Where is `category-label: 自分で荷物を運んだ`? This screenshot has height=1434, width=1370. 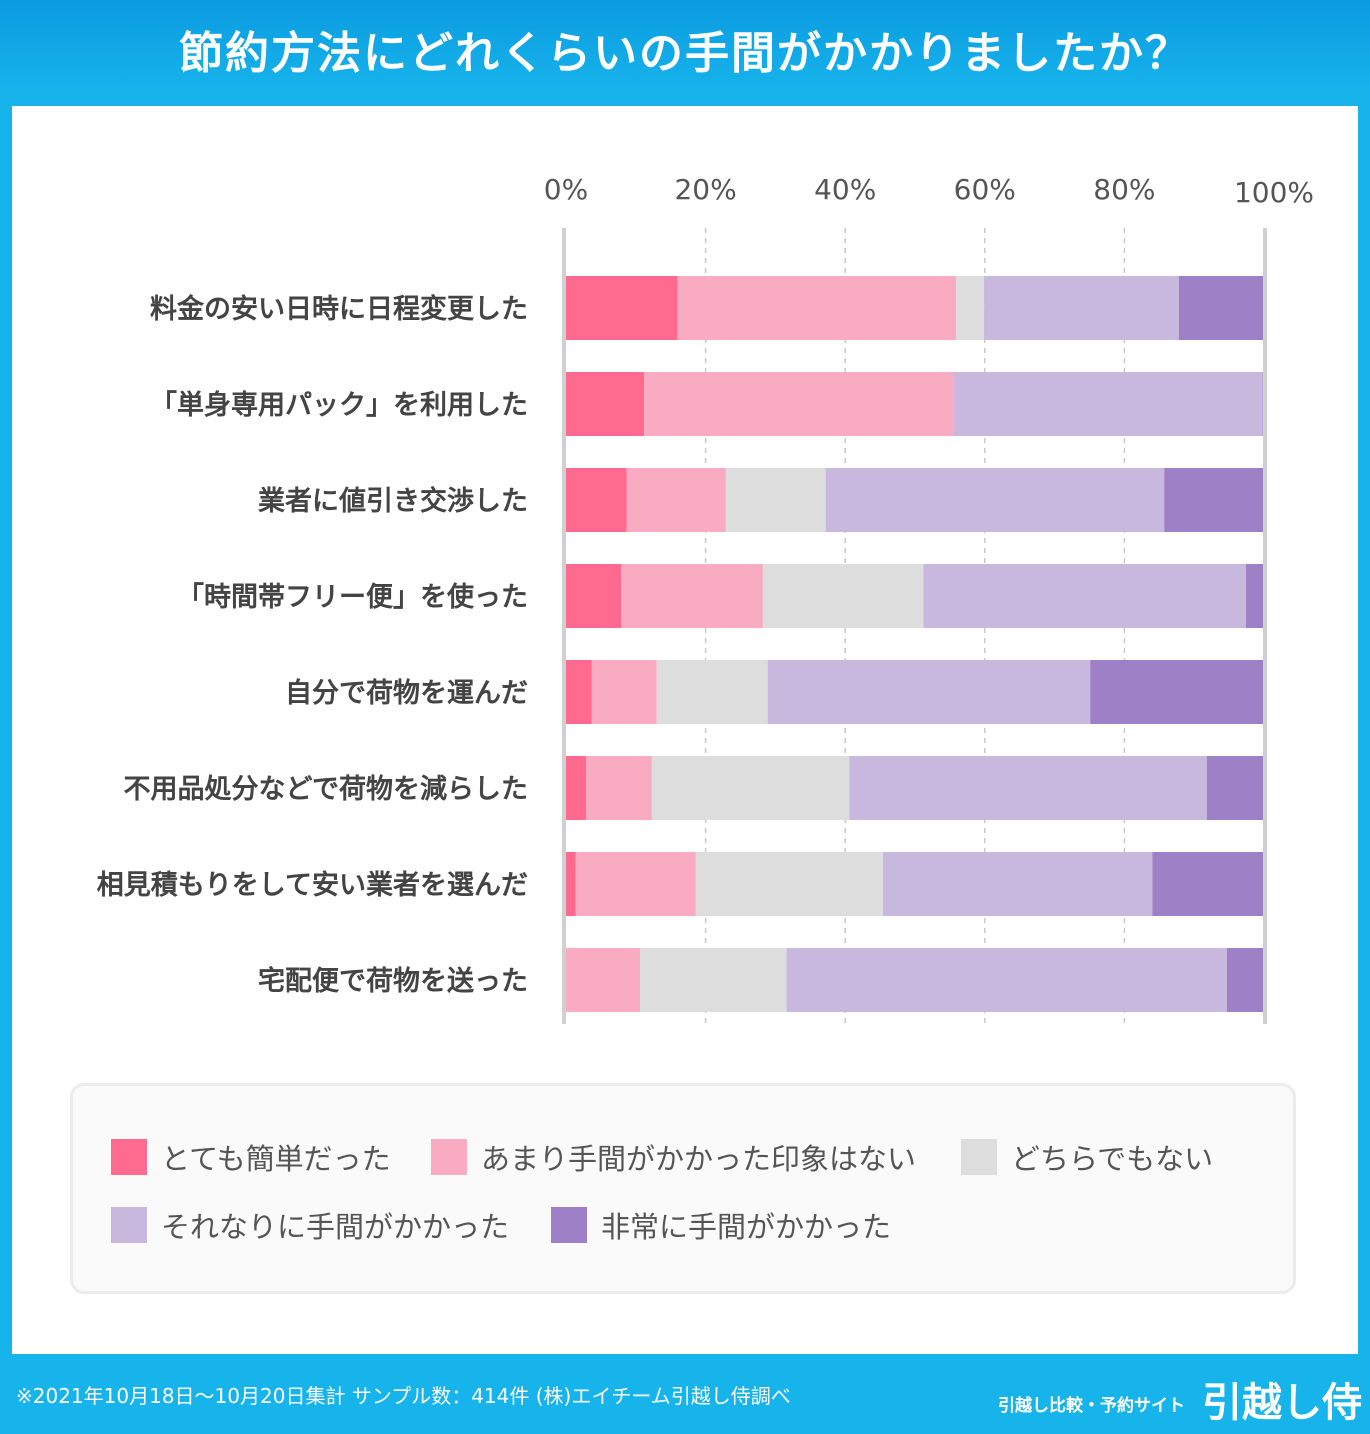 category-label: 自分で荷物を運んだ is located at coordinates (406, 693).